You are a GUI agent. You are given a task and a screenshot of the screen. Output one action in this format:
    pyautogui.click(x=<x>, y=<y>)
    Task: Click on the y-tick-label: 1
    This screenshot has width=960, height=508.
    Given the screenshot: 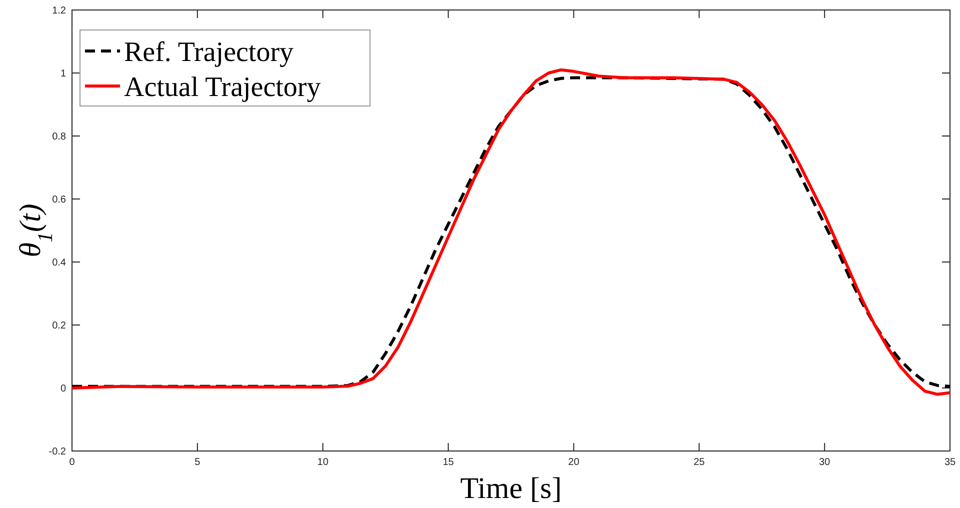 What is the action you would take?
    pyautogui.click(x=63, y=74)
    